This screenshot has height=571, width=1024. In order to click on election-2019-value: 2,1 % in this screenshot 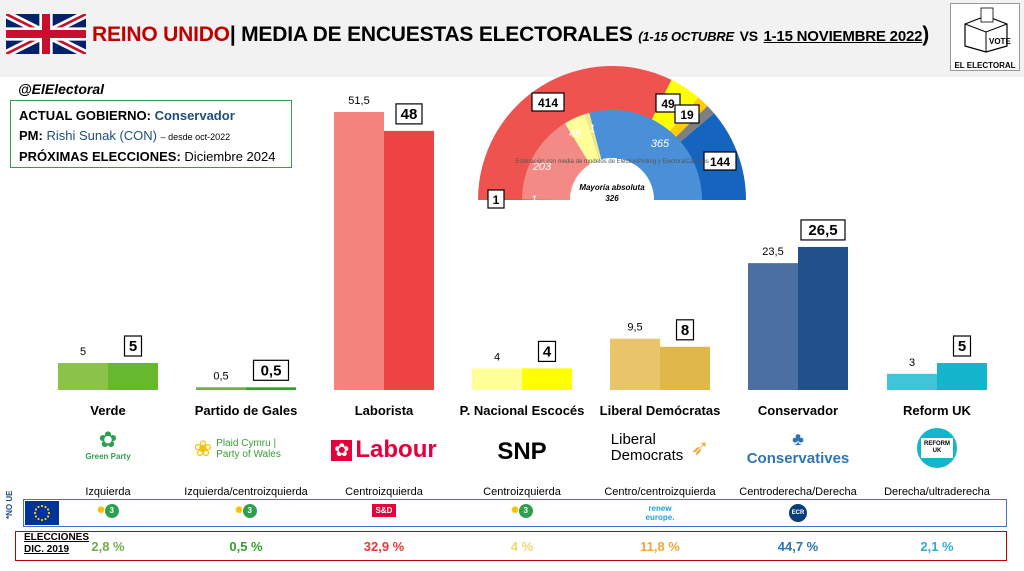, I will do `click(937, 546)`.